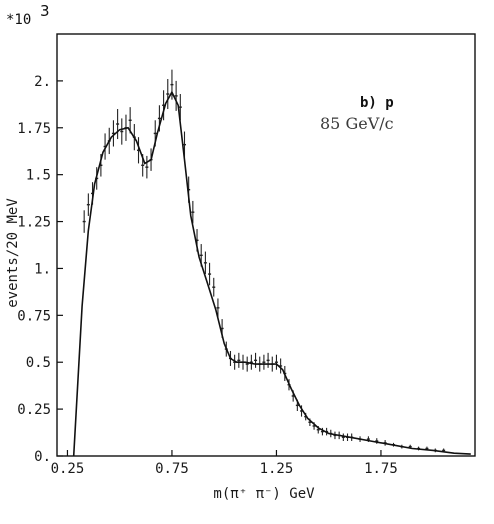  Describe the element at coordinates (42, 457) in the screenshot. I see `y-tick-label: 0.` at that location.